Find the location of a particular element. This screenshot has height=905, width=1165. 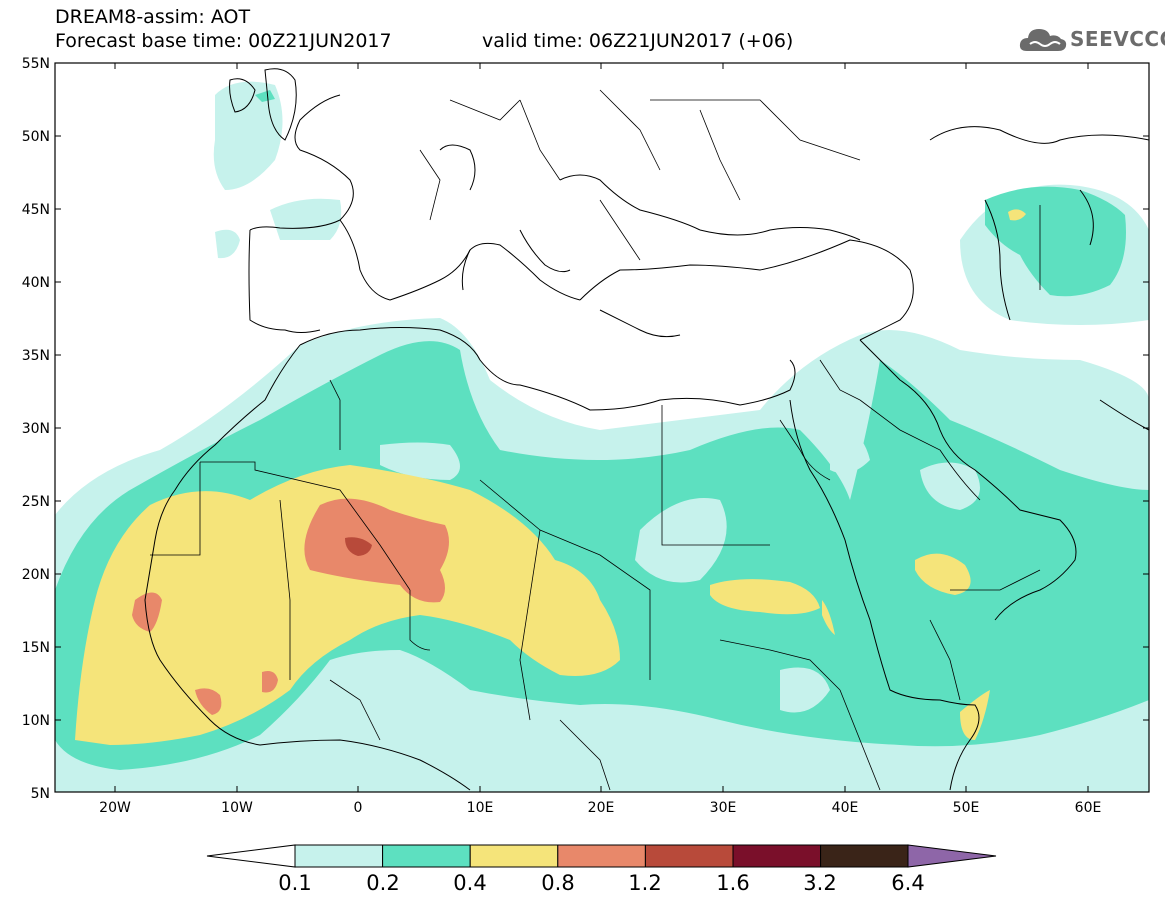

colorbar-label: 6.4 is located at coordinates (907, 883).